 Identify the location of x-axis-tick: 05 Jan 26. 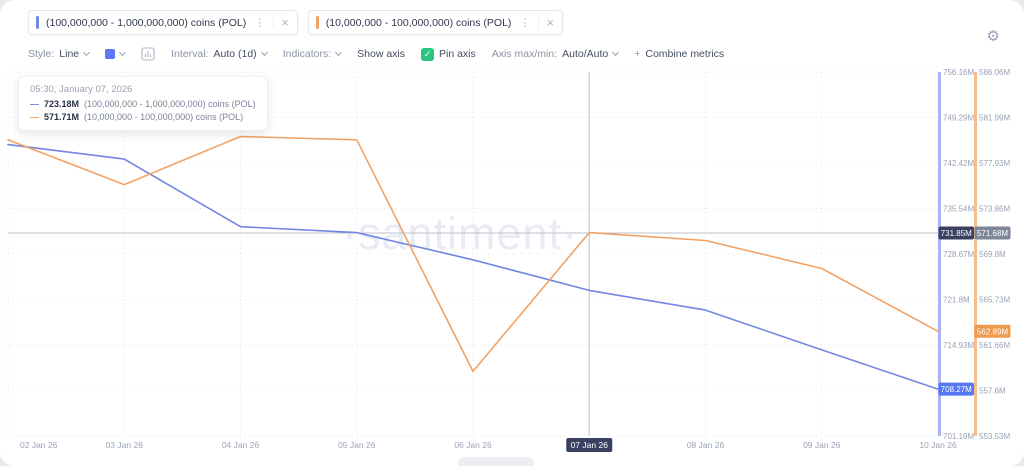
(357, 445).